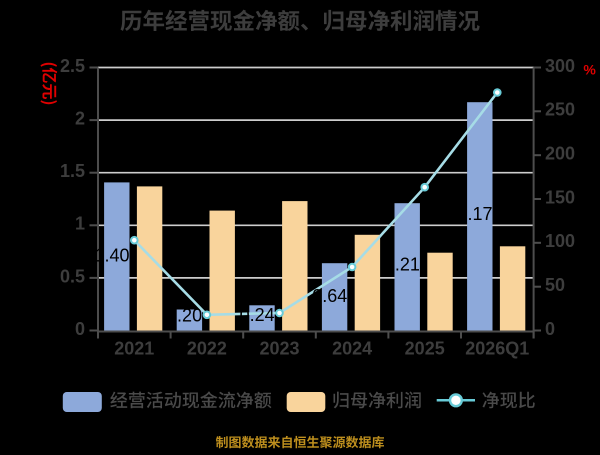 This screenshot has height=455, width=600. I want to click on svg-text: 50, so click(555, 285).